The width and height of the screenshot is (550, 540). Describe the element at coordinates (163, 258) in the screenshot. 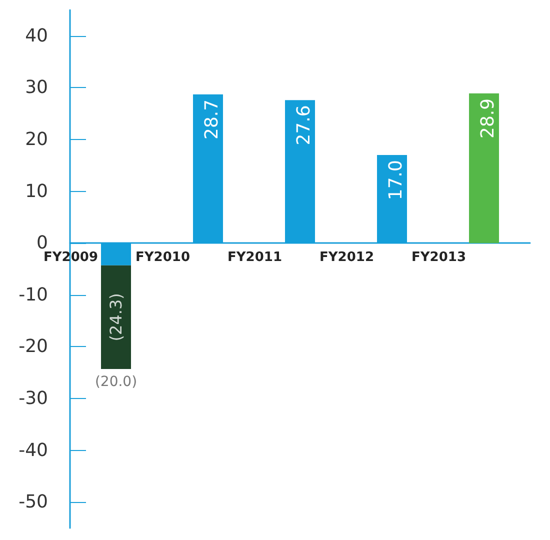

I see `x-tick-label: FY2010` at that location.